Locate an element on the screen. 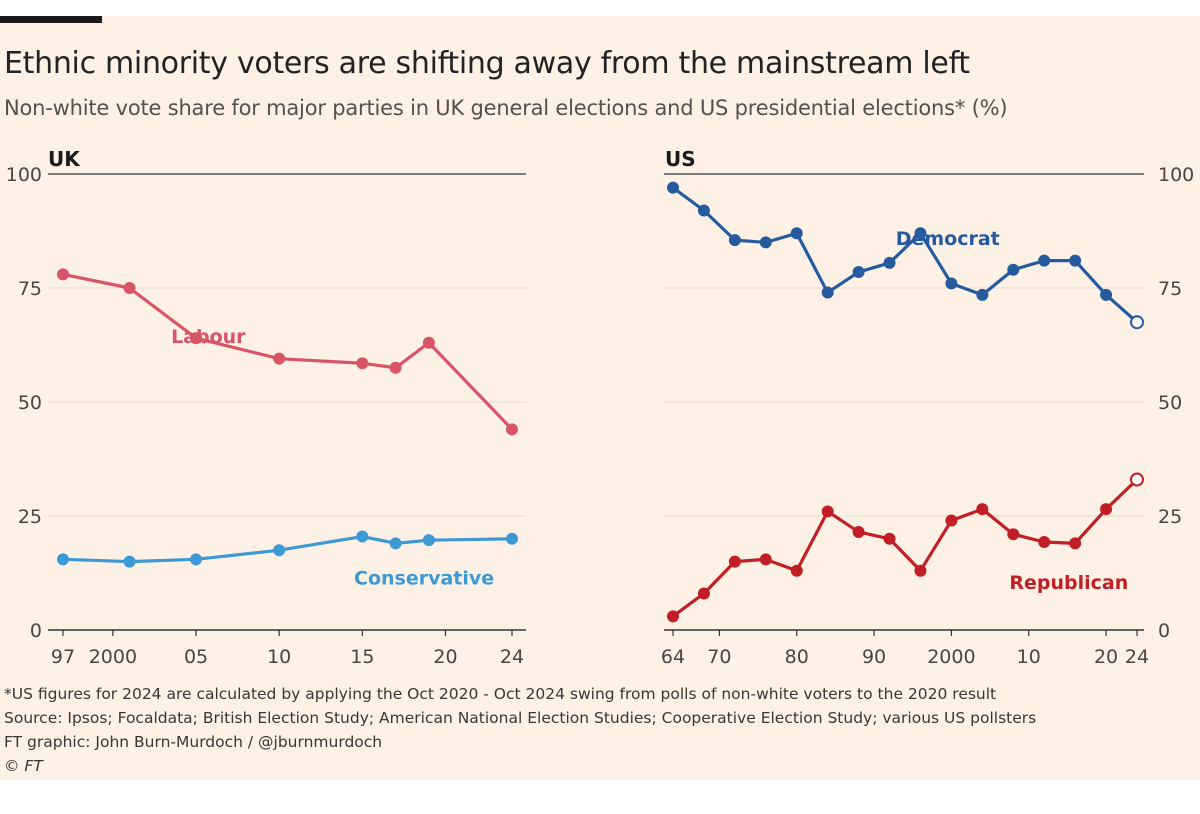  x-tick-label: 15 is located at coordinates (362, 657).